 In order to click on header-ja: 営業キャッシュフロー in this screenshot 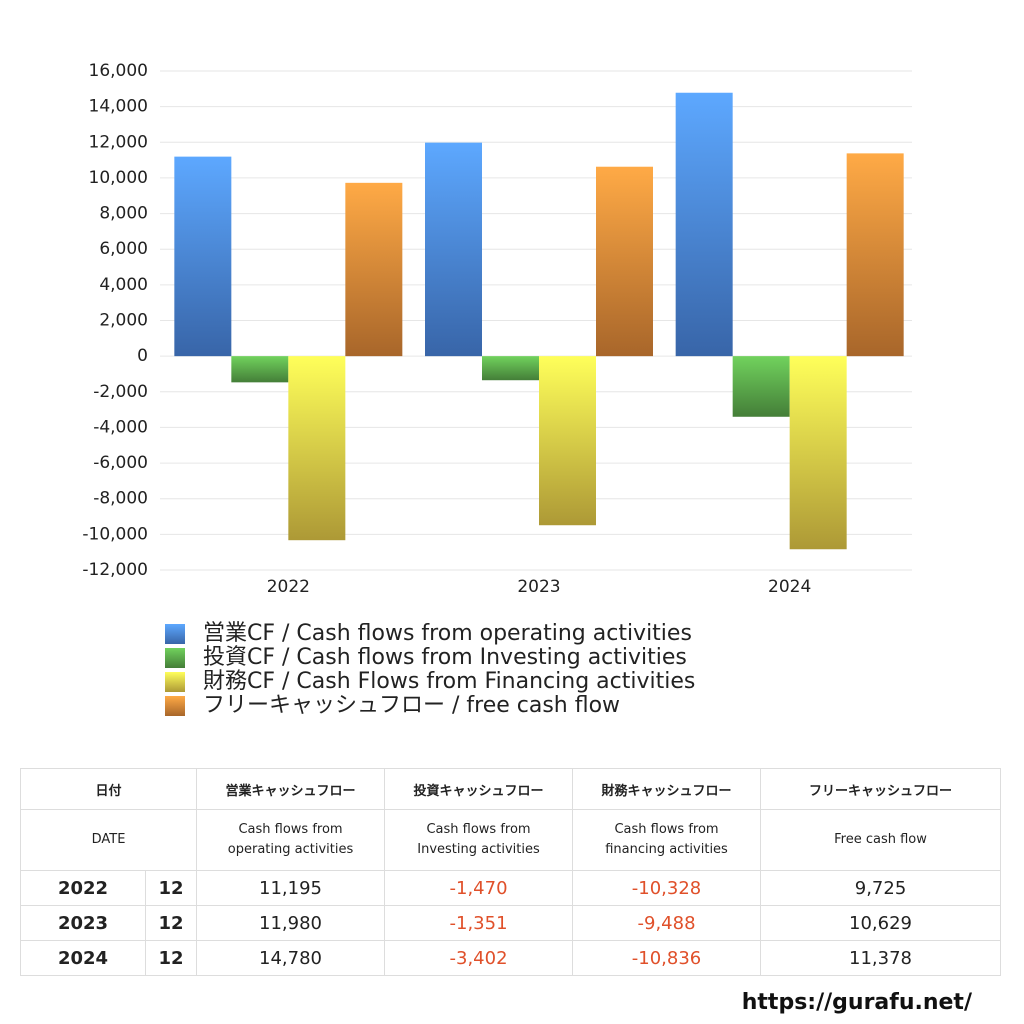, I will do `click(291, 789)`.